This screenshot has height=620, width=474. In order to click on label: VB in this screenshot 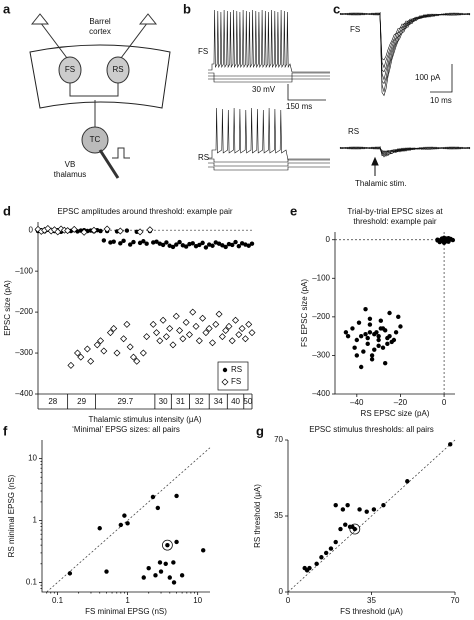, I will do `click(70, 164)`.